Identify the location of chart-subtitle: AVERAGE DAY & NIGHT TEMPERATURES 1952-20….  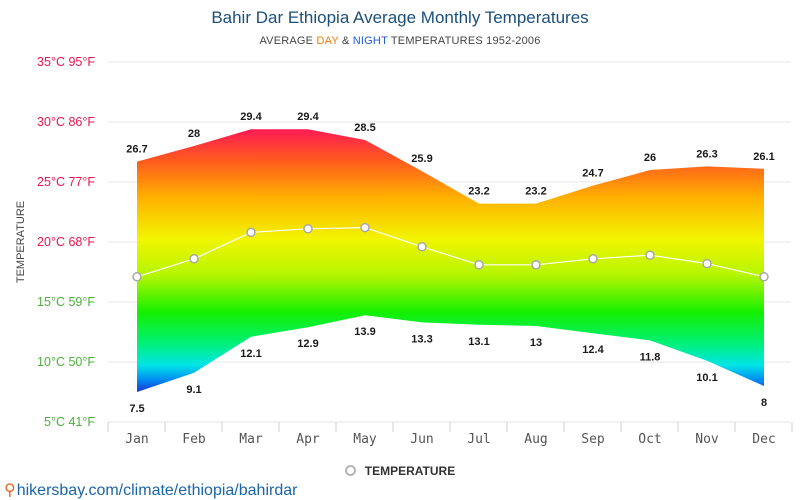
(400, 41).